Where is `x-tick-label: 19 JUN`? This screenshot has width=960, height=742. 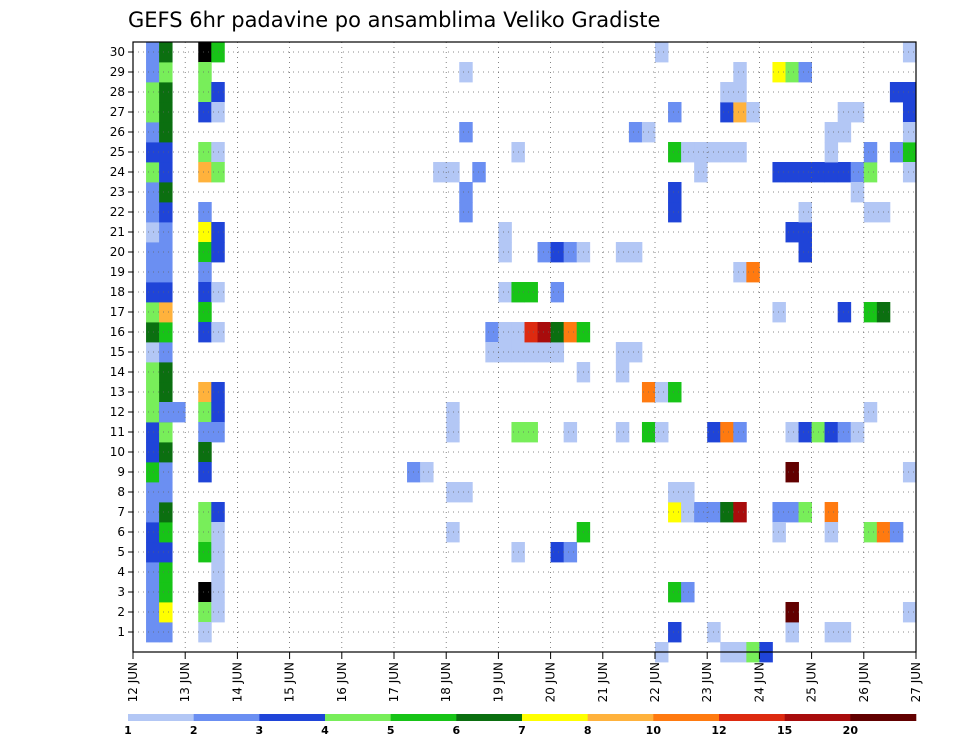
x-tick-label: 19 JUN is located at coordinates (498, 682).